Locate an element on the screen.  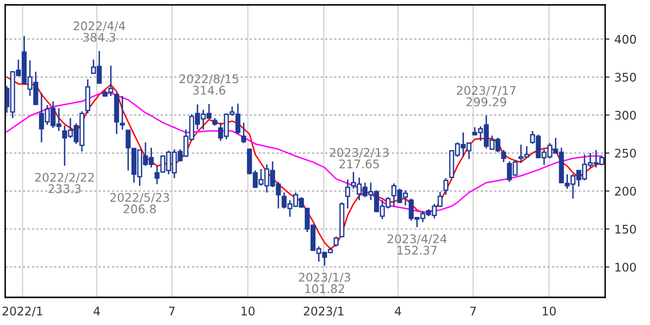
annotation: 2023/2/13 217.65 is located at coordinates (359, 158).